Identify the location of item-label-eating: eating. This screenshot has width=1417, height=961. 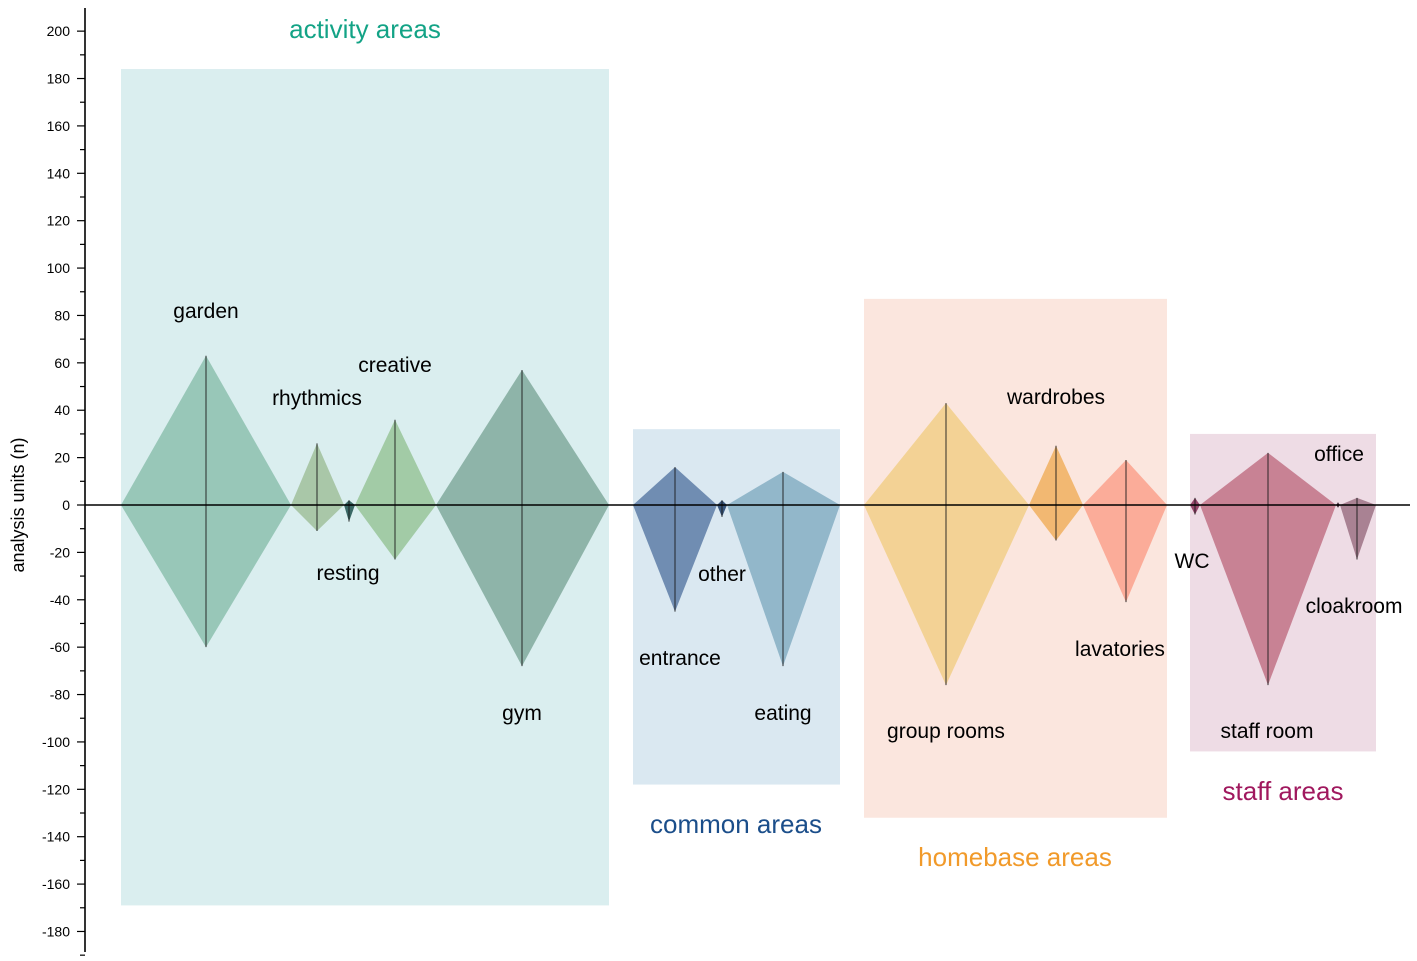
(782, 713).